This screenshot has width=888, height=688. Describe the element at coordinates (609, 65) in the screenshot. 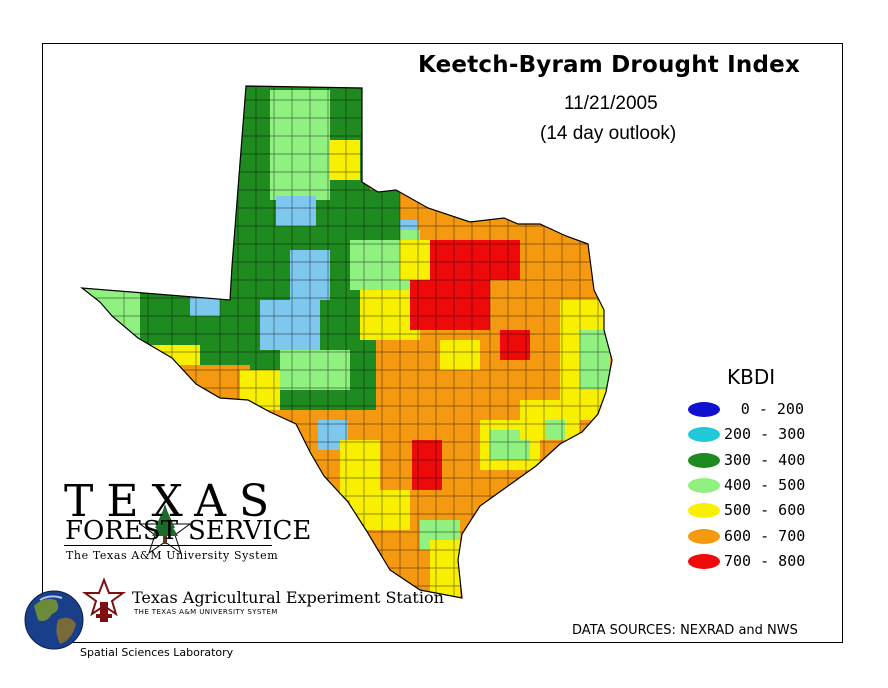

I see `map-title: Keetch-Byram Drought Index` at that location.